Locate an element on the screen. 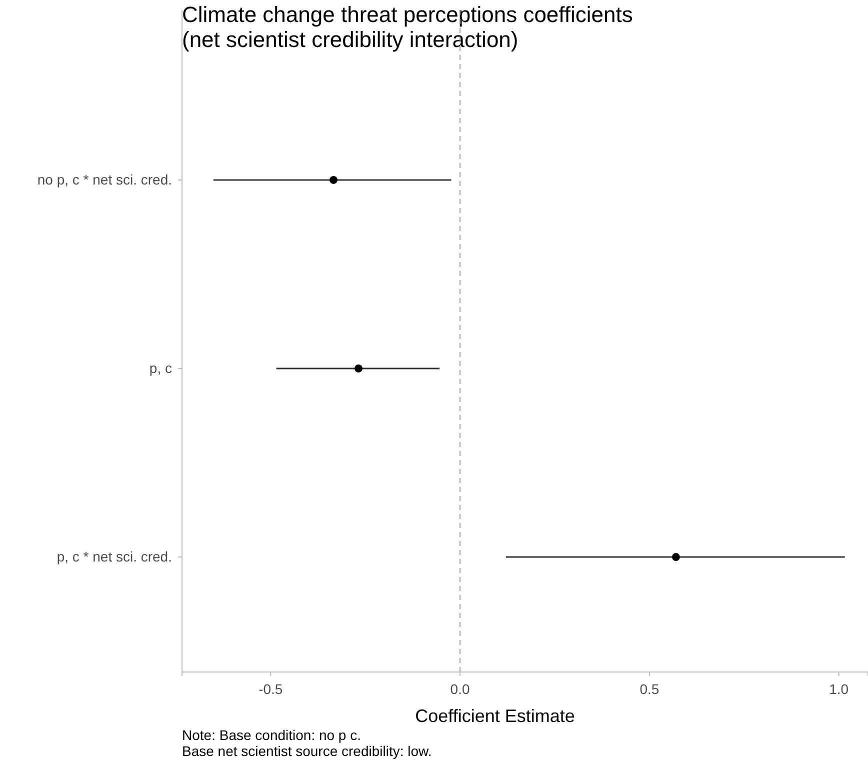 Image resolution: width=868 pixels, height=776 pixels. text: Note: Base condition: no p c. Base net scientist source credibility: low. is located at coordinates (307, 743).